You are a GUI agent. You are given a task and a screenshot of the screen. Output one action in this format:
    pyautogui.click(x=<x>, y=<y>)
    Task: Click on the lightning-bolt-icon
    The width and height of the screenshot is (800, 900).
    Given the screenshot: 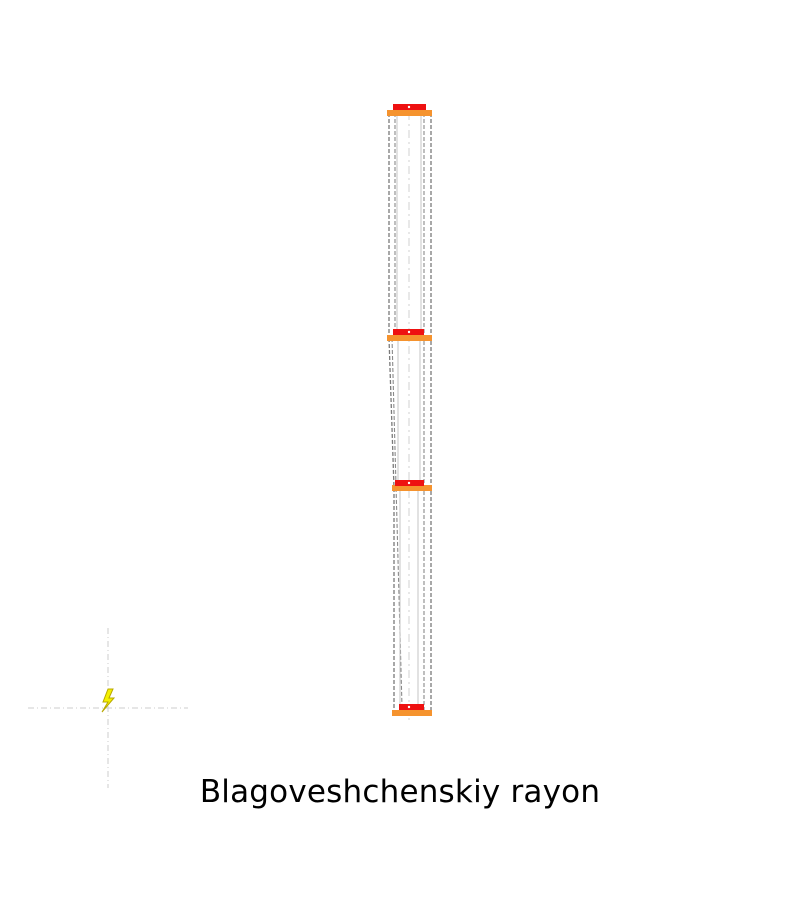 What is the action you would take?
    pyautogui.click(x=108, y=700)
    